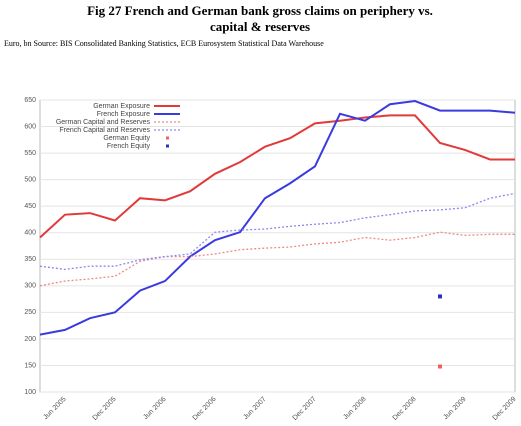 Image resolution: width=521 pixels, height=426 pixels. What do you see at coordinates (30, 100) in the screenshot?
I see `y-tick-label: 650` at bounding box center [30, 100].